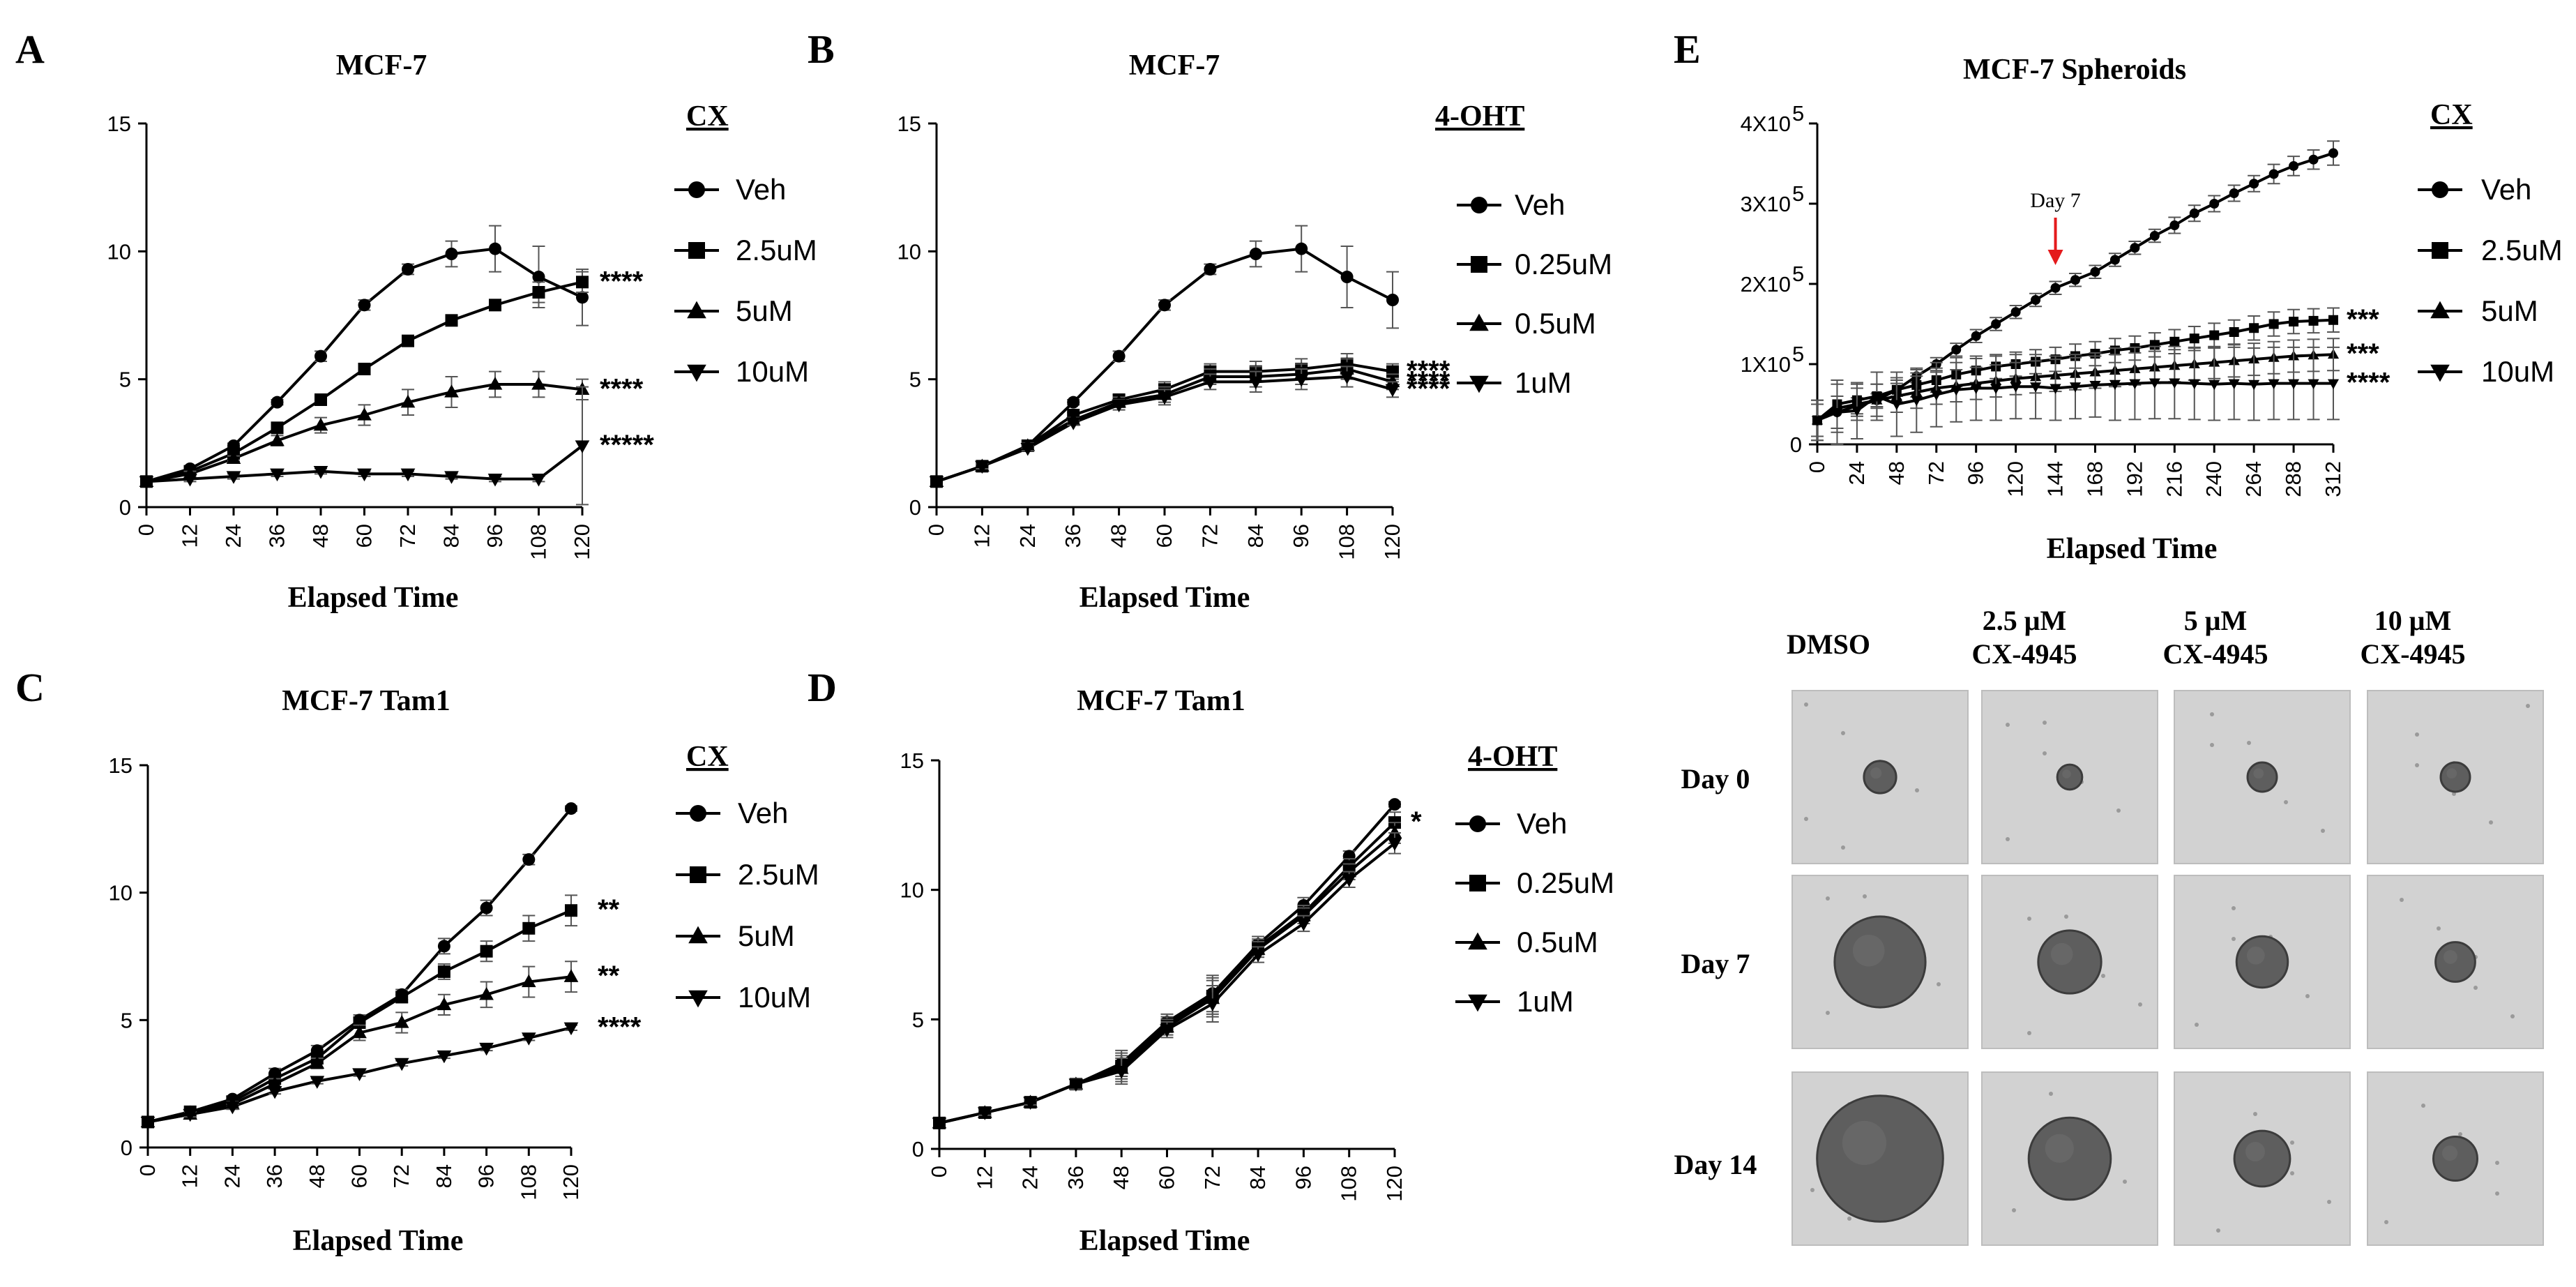  What do you see at coordinates (381, 66) in the screenshot?
I see `chart-a-title: MCF-7` at bounding box center [381, 66].